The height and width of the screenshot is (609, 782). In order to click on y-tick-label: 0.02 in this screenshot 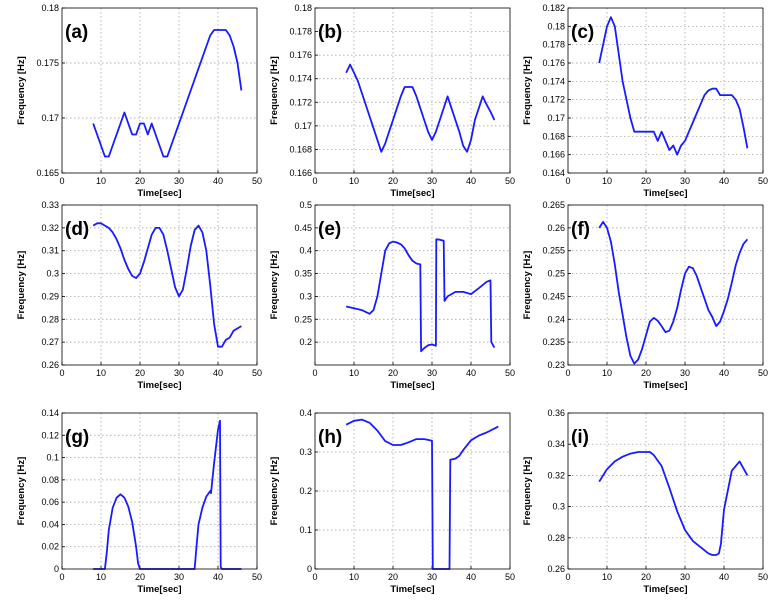, I will do `click(50, 547)`.